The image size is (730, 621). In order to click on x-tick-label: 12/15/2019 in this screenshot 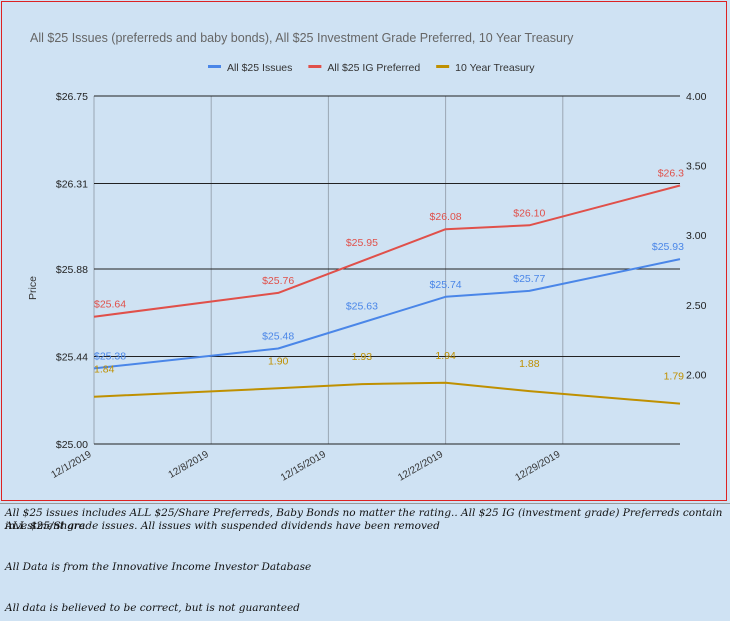, I will do `click(303, 466)`.